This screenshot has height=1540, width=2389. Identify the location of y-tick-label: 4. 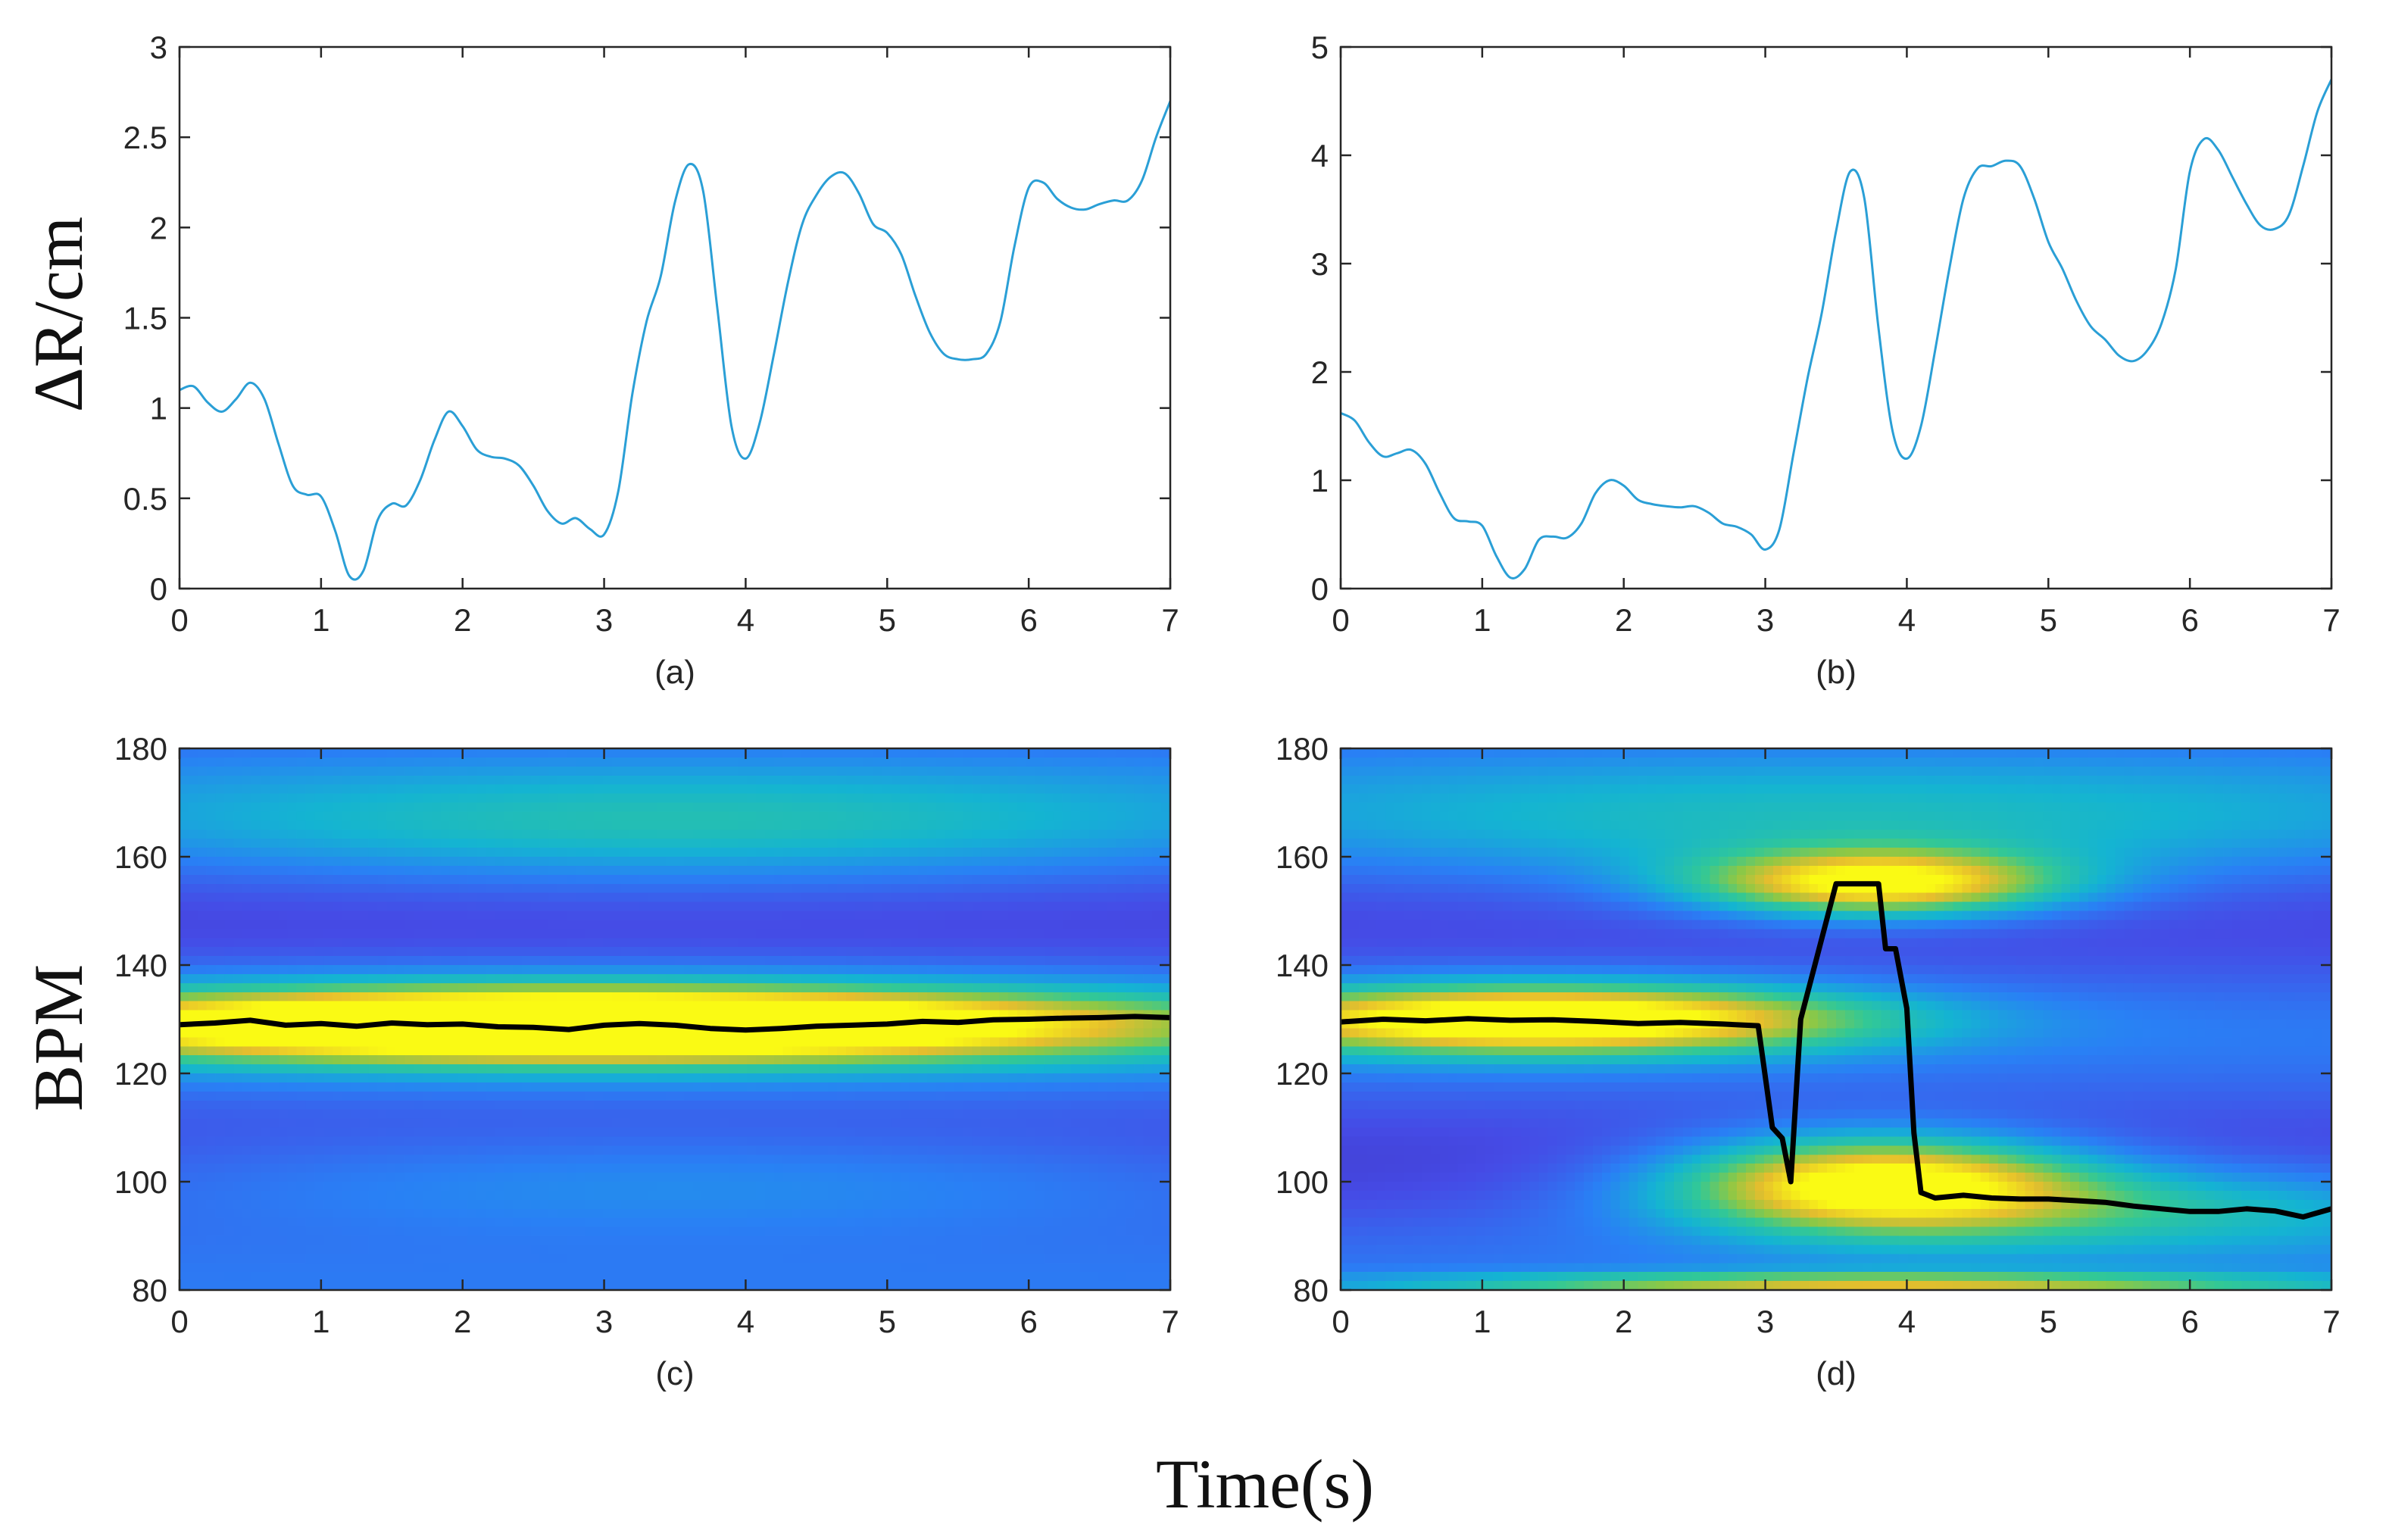
(1320, 155).